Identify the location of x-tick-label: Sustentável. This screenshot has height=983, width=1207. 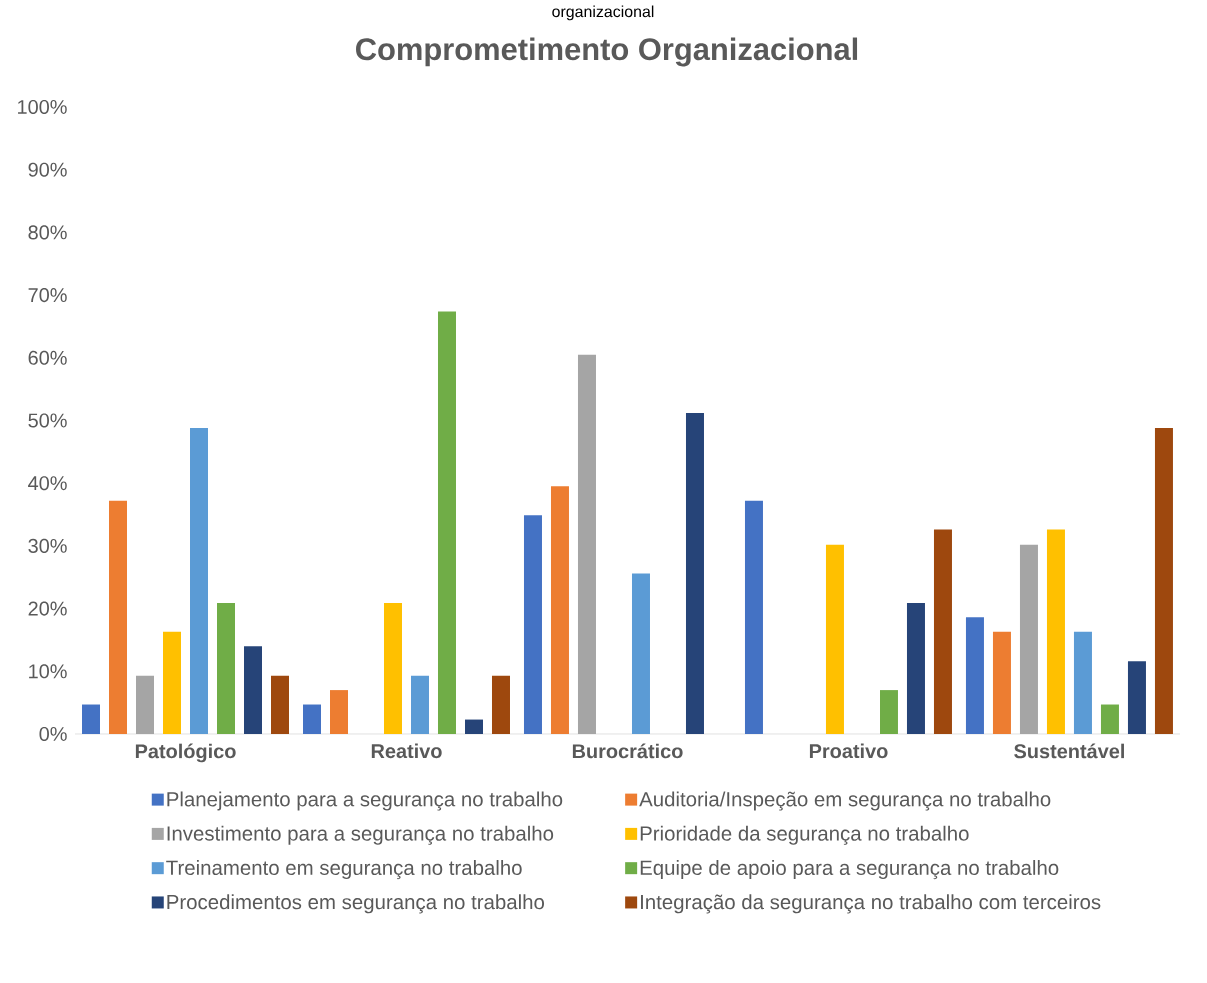
(1069, 751).